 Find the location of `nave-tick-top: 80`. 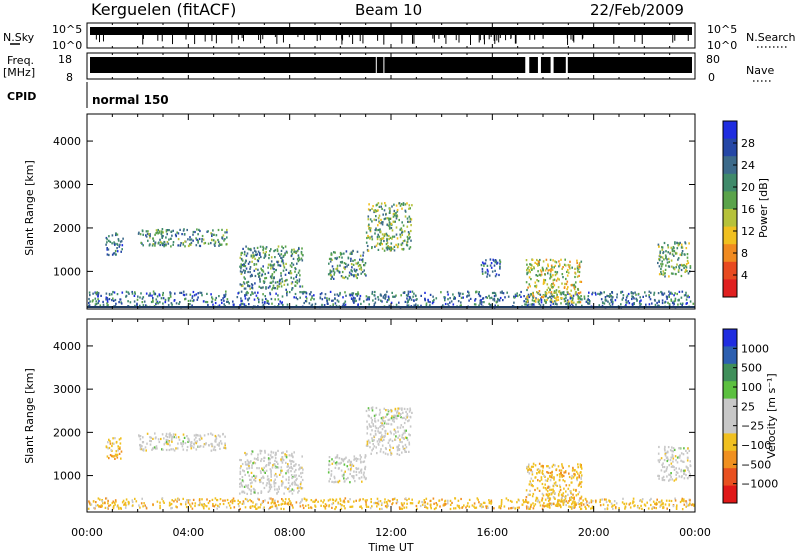

nave-tick-top: 80 is located at coordinates (713, 59).